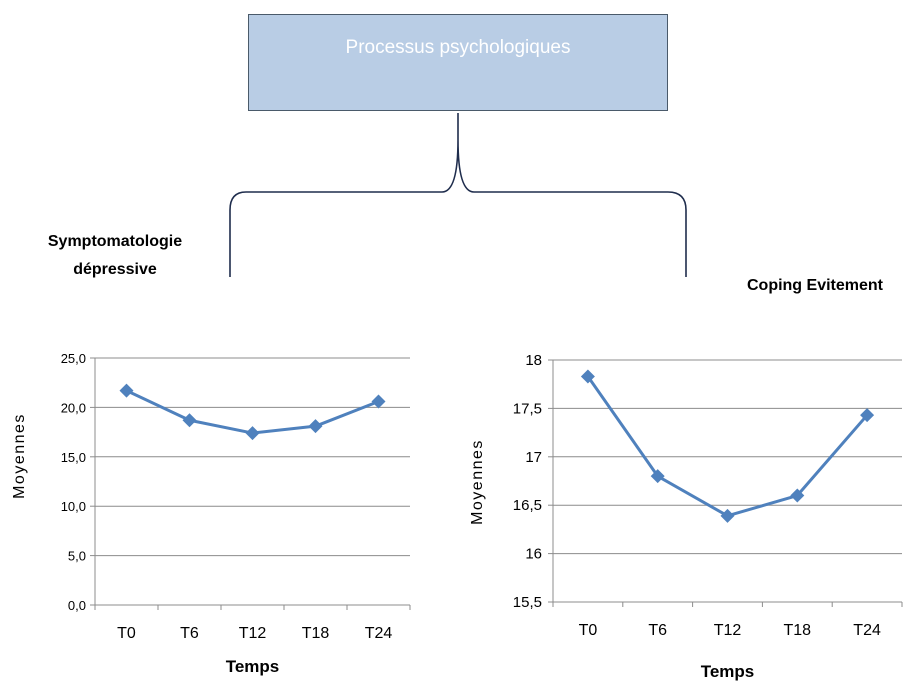 Image resolution: width=904 pixels, height=687 pixels. I want to click on y-tick-label: 15,0, so click(73, 457).